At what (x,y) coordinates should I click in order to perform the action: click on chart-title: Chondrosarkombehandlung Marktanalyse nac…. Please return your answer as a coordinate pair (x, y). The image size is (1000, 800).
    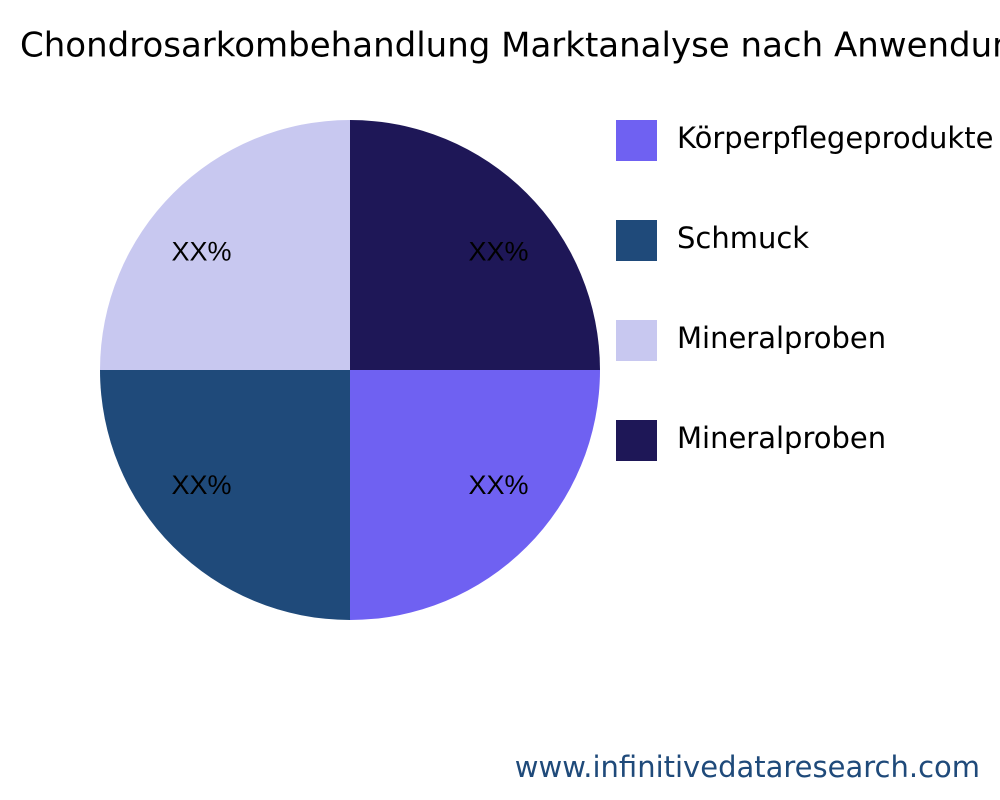
    Looking at the image, I should click on (510, 46).